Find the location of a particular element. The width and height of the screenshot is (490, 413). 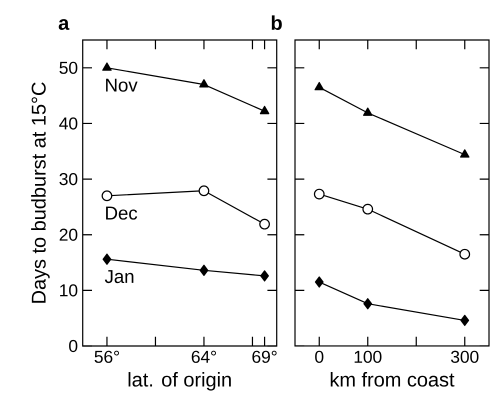

y-tick-label: 40 is located at coordinates (68, 123).